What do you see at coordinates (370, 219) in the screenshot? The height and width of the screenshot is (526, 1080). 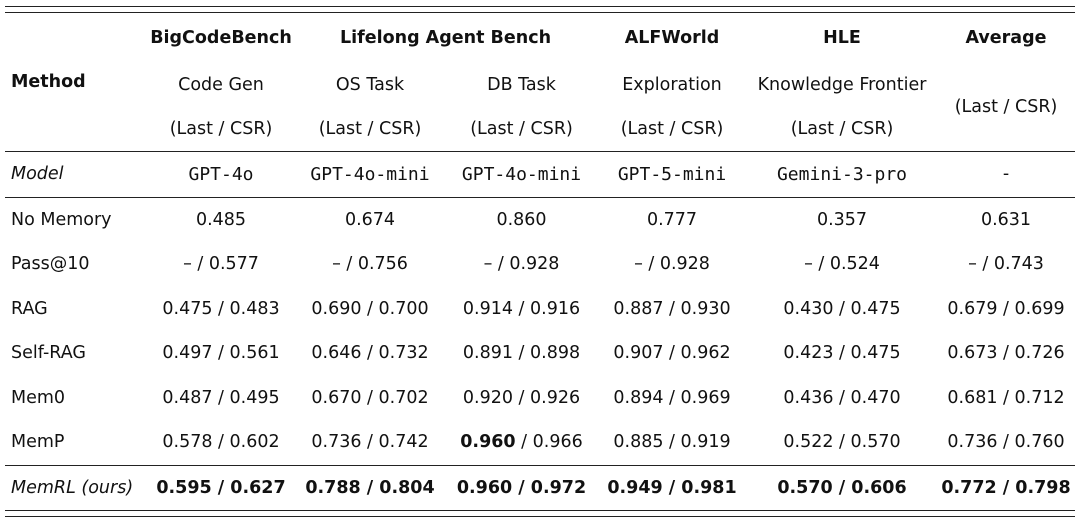 I see `table-cell: 0.674` at bounding box center [370, 219].